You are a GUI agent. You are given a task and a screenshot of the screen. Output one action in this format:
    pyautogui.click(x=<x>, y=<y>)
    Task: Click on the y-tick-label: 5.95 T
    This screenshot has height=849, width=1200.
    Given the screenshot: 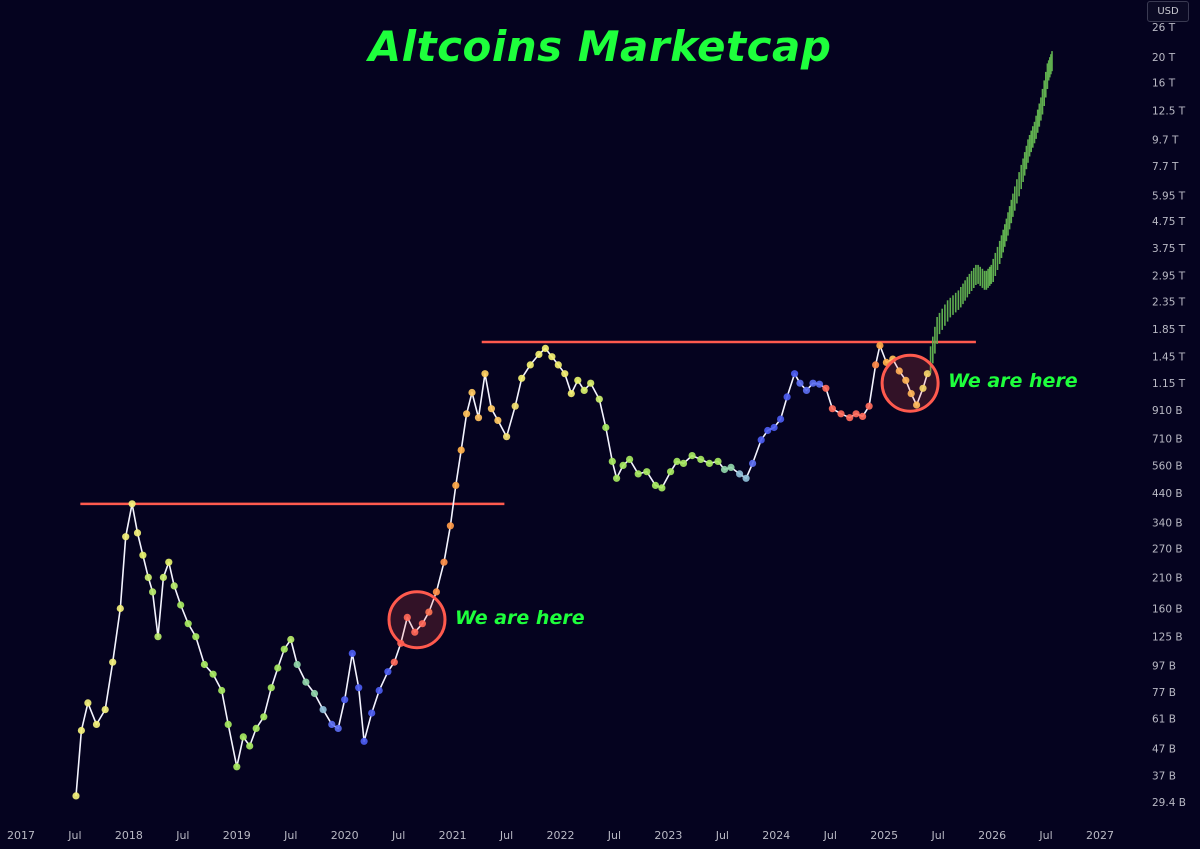 What is the action you would take?
    pyautogui.click(x=1169, y=196)
    